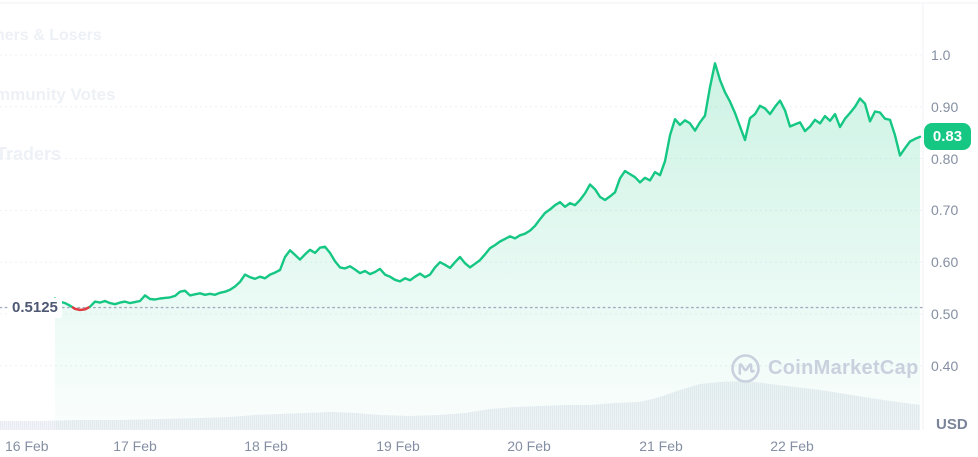 The height and width of the screenshot is (457, 978). What do you see at coordinates (58, 94) in the screenshot?
I see `background-section-heading: mmunity Votes` at bounding box center [58, 94].